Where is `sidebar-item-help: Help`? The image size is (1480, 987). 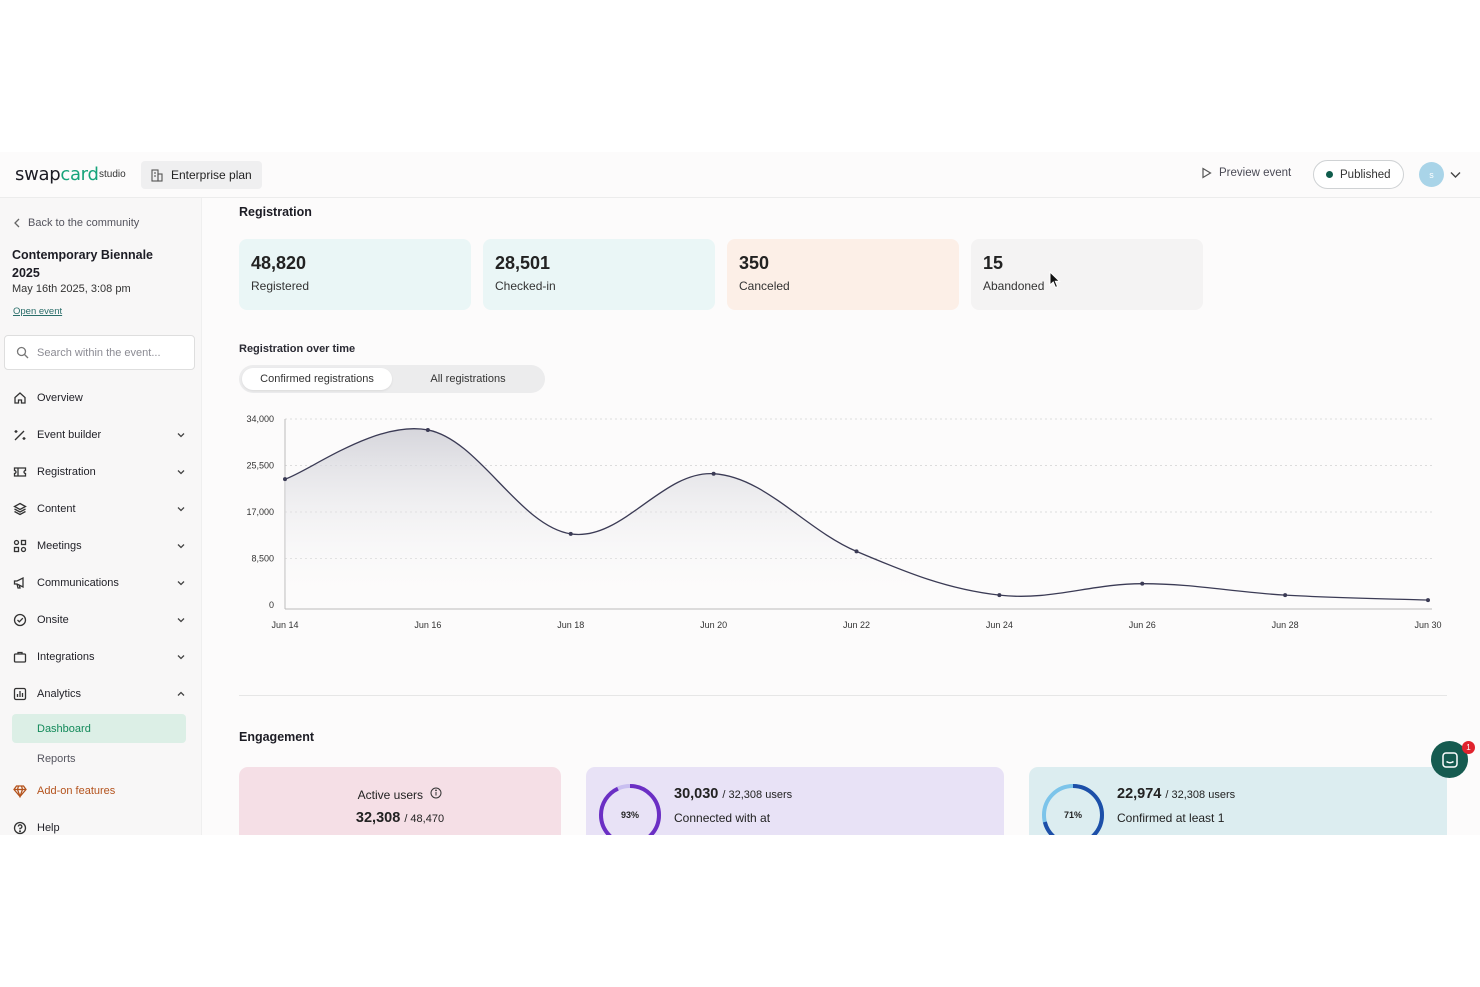 sidebar-item-help: Help is located at coordinates (101, 824).